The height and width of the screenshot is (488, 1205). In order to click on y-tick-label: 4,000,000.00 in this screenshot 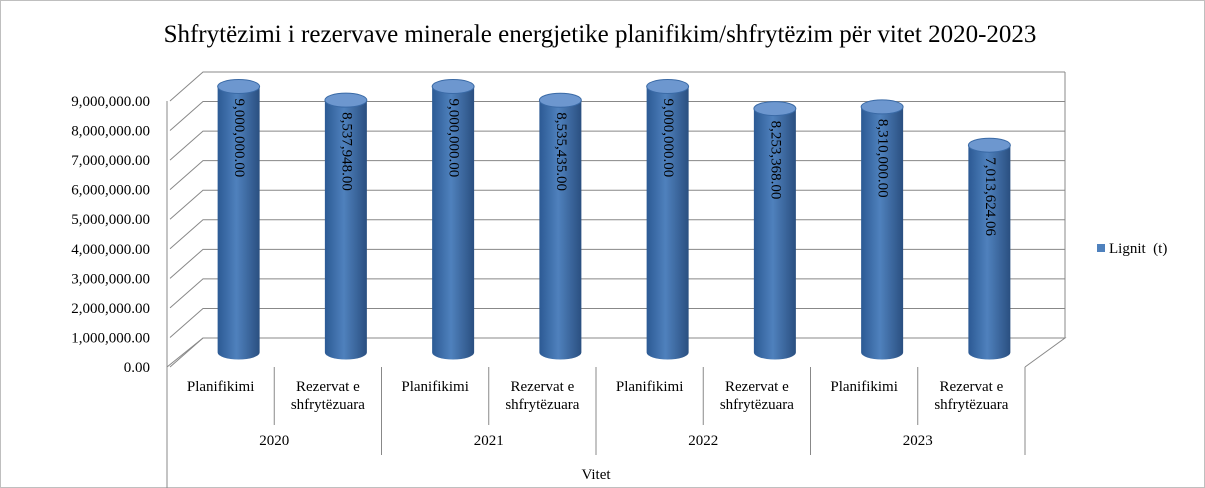, I will do `click(110, 250)`.